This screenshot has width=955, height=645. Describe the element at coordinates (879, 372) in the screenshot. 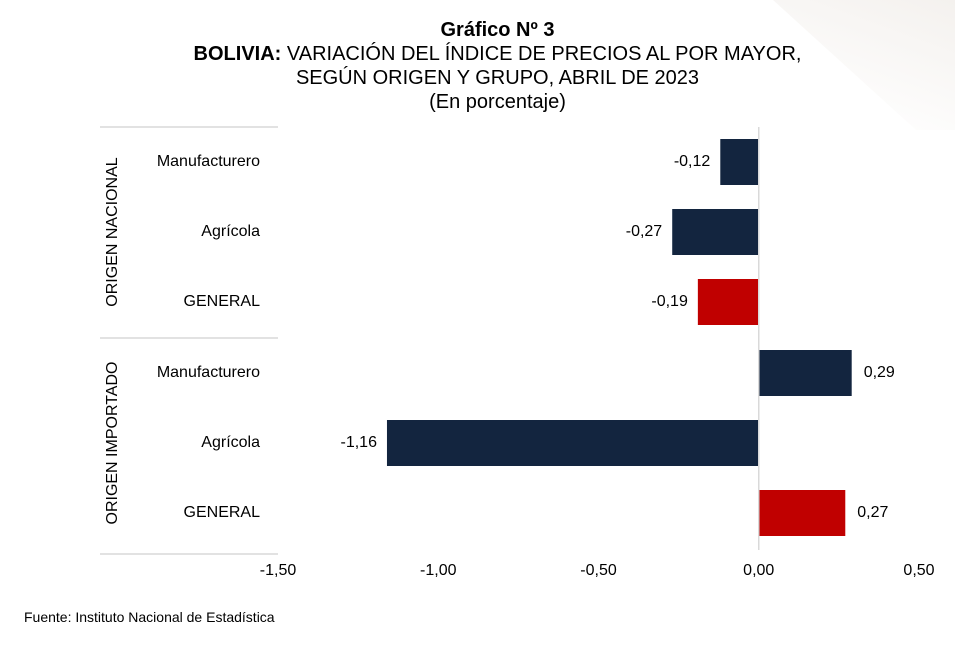

I see `data-label: 0,29` at that location.